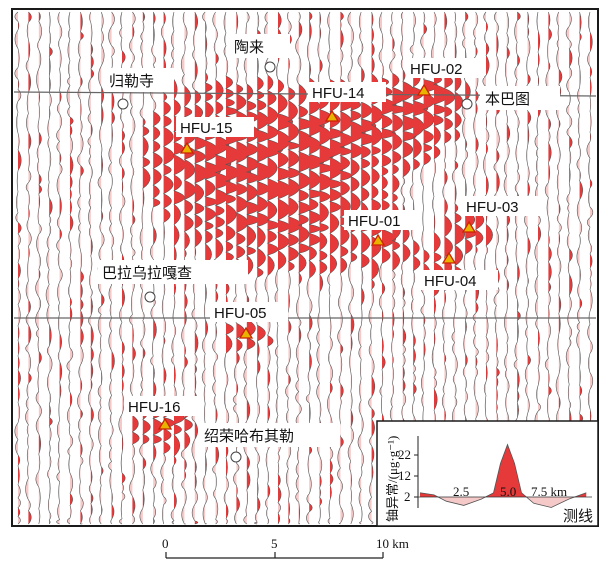  Describe the element at coordinates (392, 479) in the screenshot. I see `inset-ylabel: 铀异常/(μg·g⁻¹)` at that location.